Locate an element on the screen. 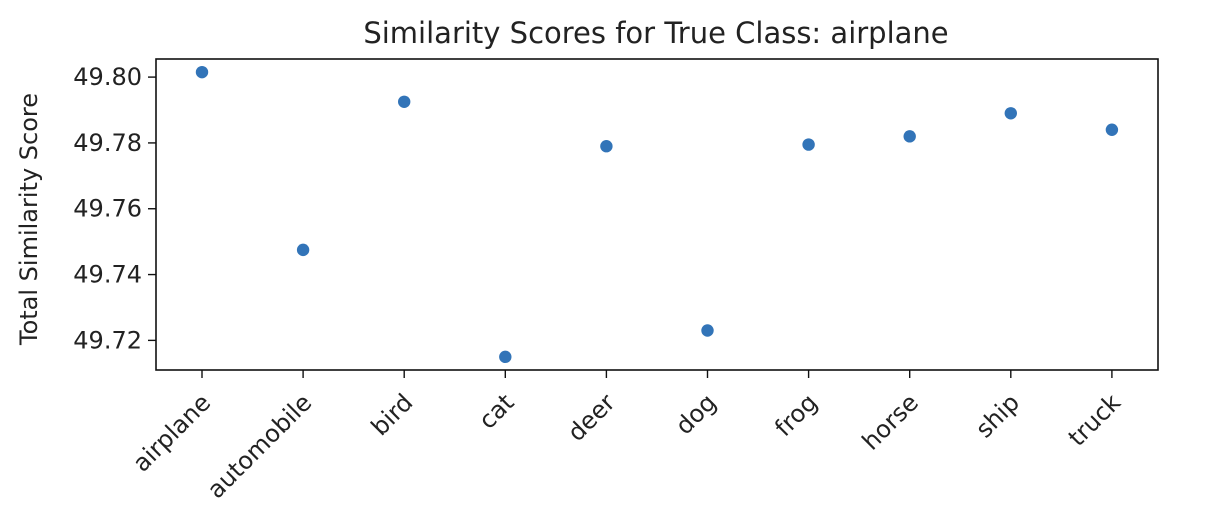 This screenshot has width=1212, height=521. data-point-automobile is located at coordinates (303, 250).